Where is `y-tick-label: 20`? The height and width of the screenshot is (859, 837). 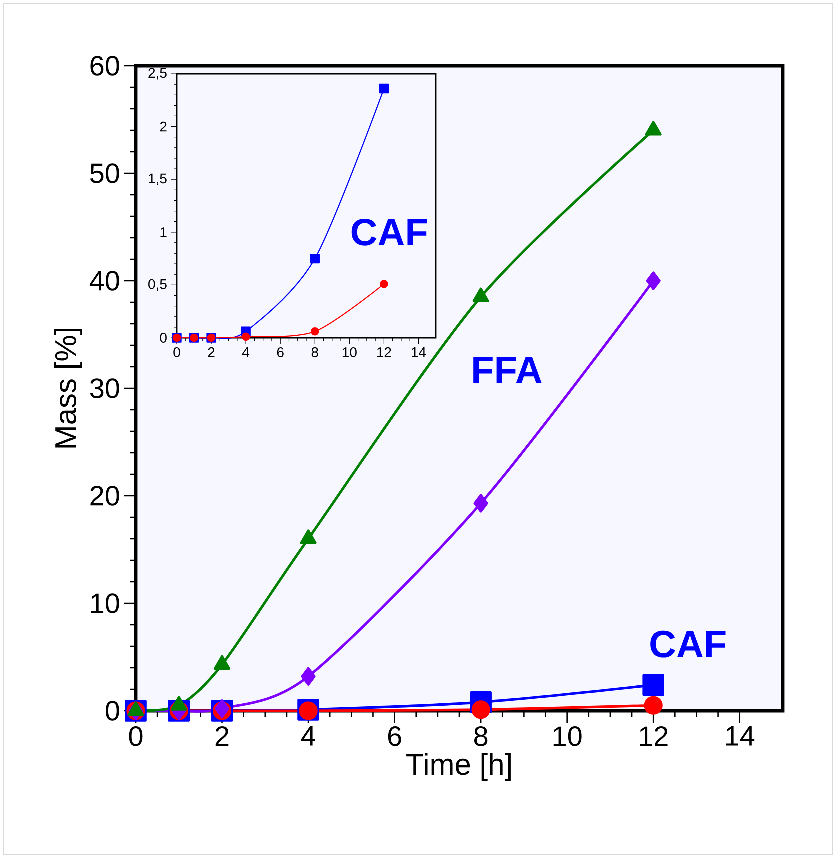
y-tick-label: 20 is located at coordinates (105, 496).